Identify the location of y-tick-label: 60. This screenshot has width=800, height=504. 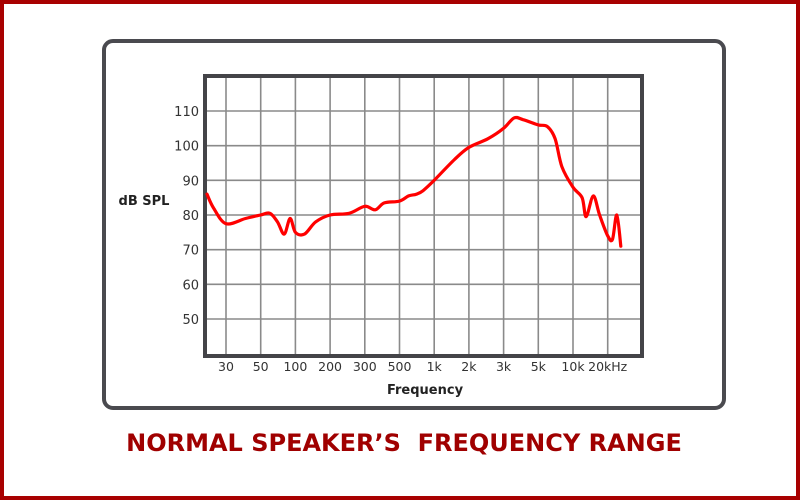
(190, 285).